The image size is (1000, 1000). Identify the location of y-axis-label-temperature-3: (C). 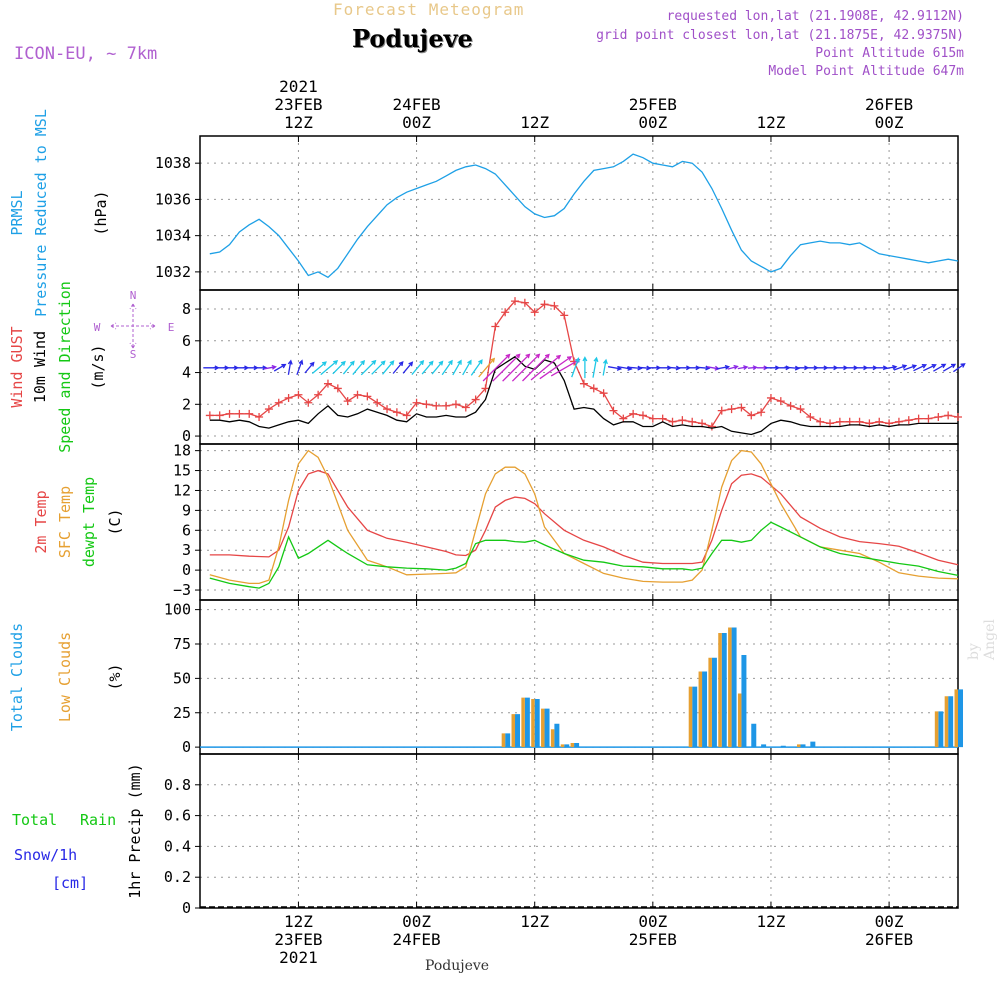
(115, 521).